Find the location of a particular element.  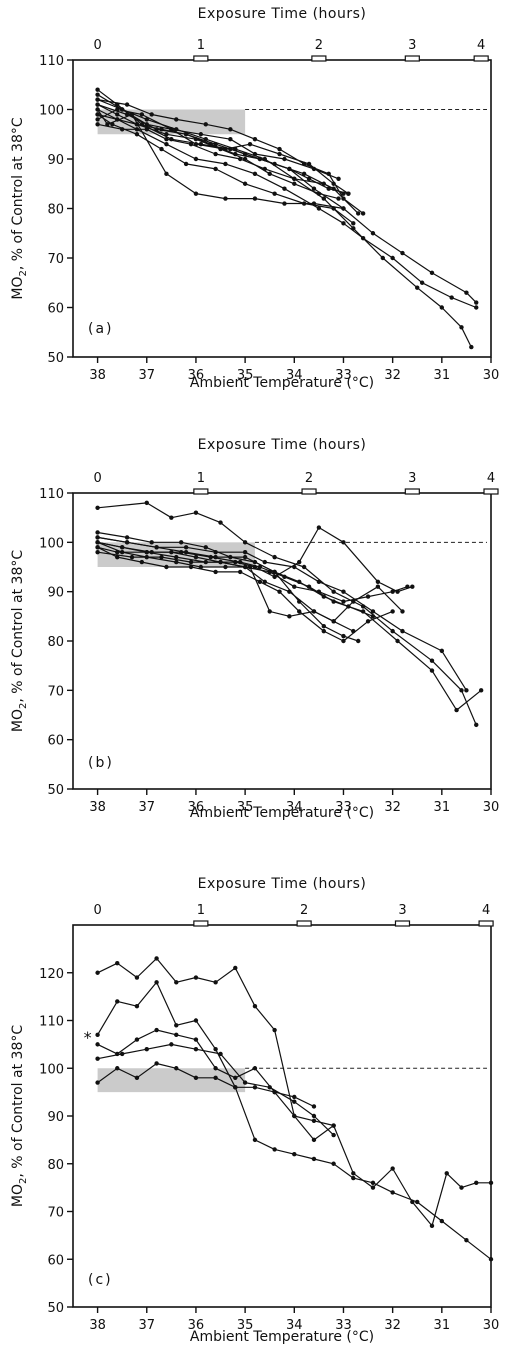

x-tick-label: 38 is located at coordinates (97, 375).